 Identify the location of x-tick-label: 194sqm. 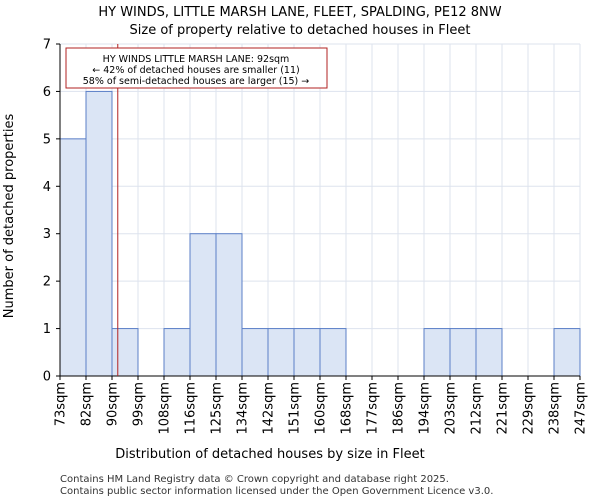
(425, 408).